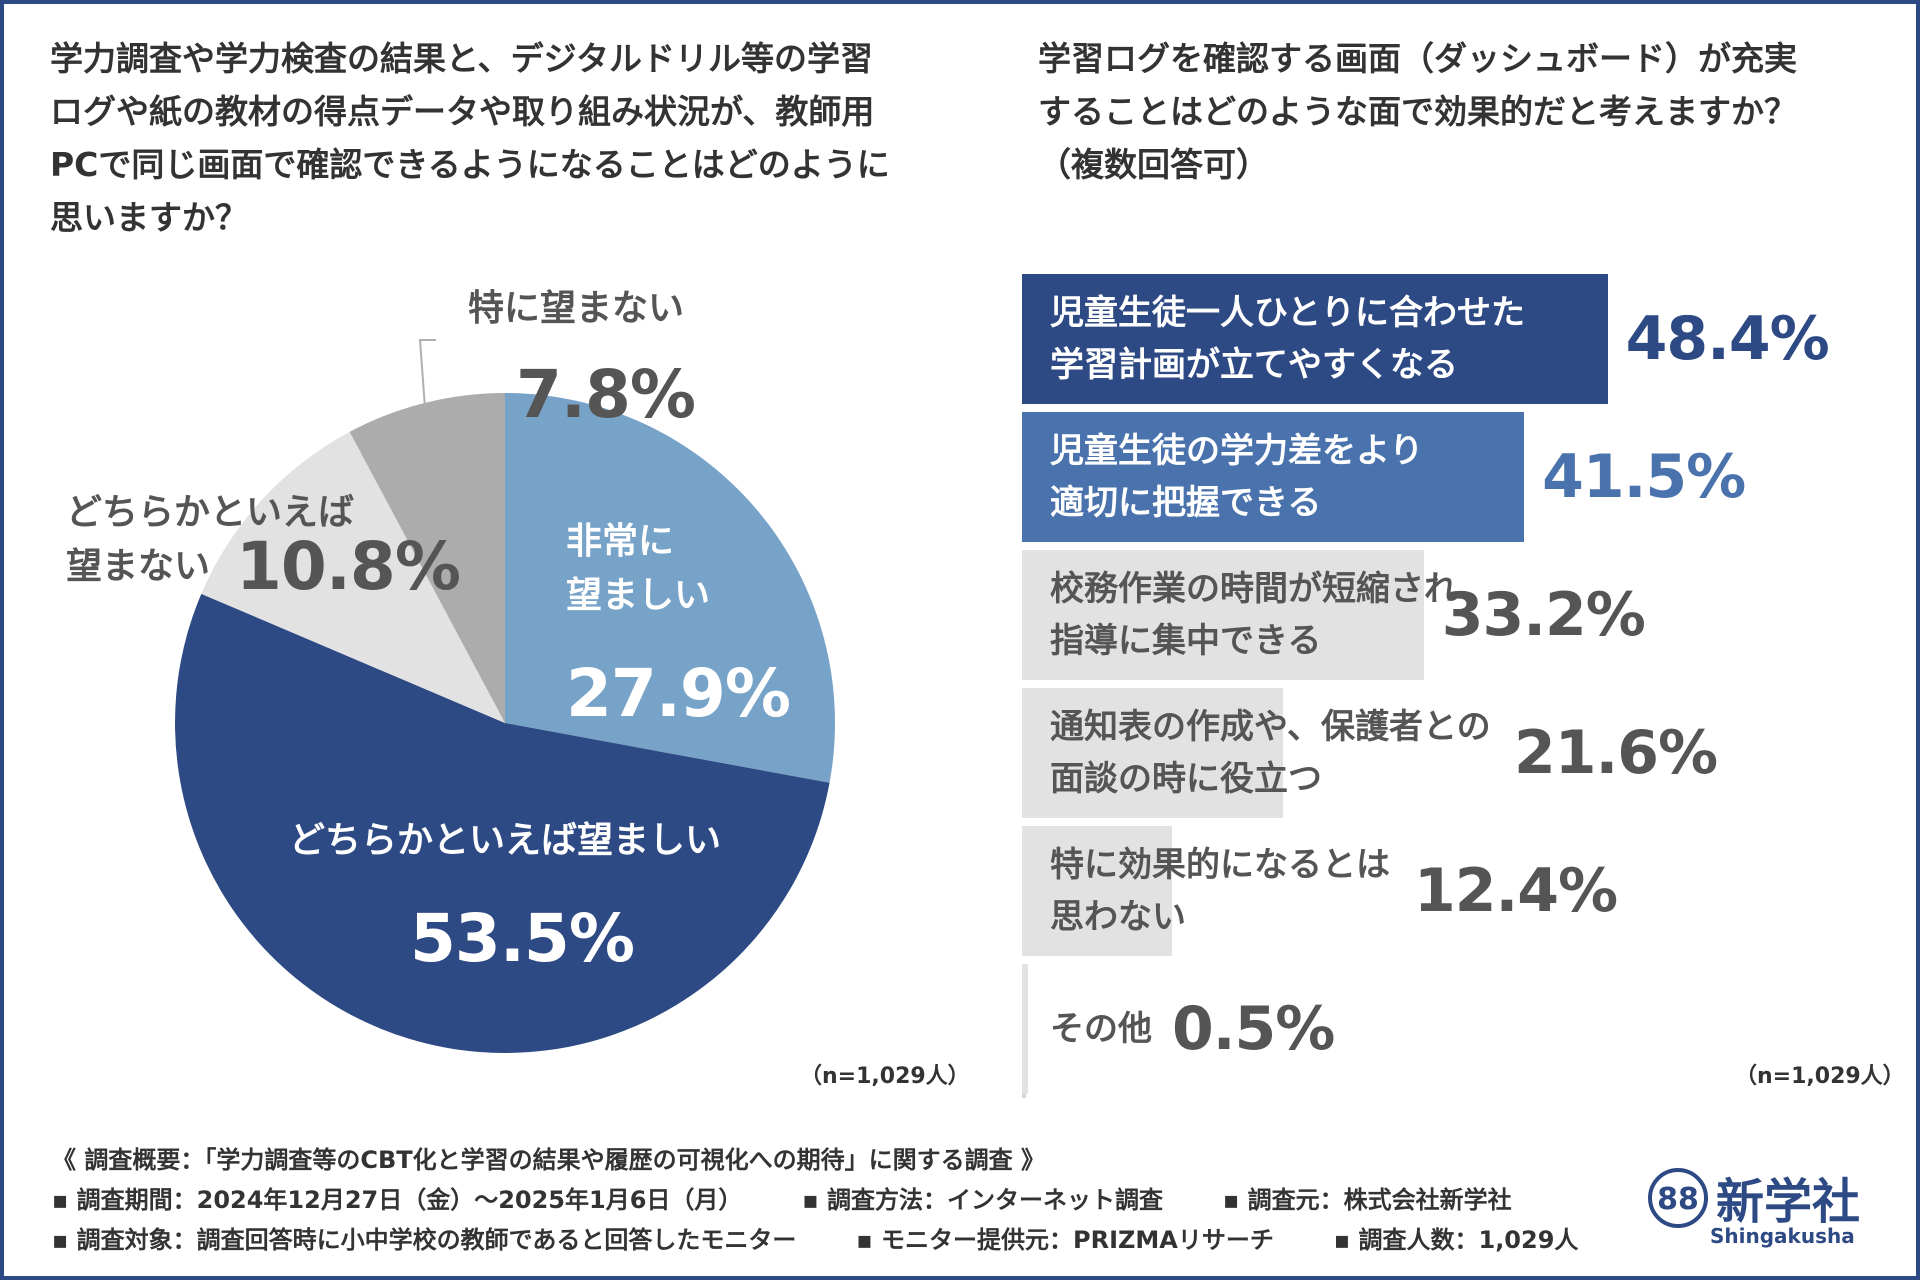 The image size is (1920, 1280). Describe the element at coordinates (1237, 477) in the screenshot. I see `bar-category-label: 児童生徒の学力差をより 適切に把握できる` at that location.